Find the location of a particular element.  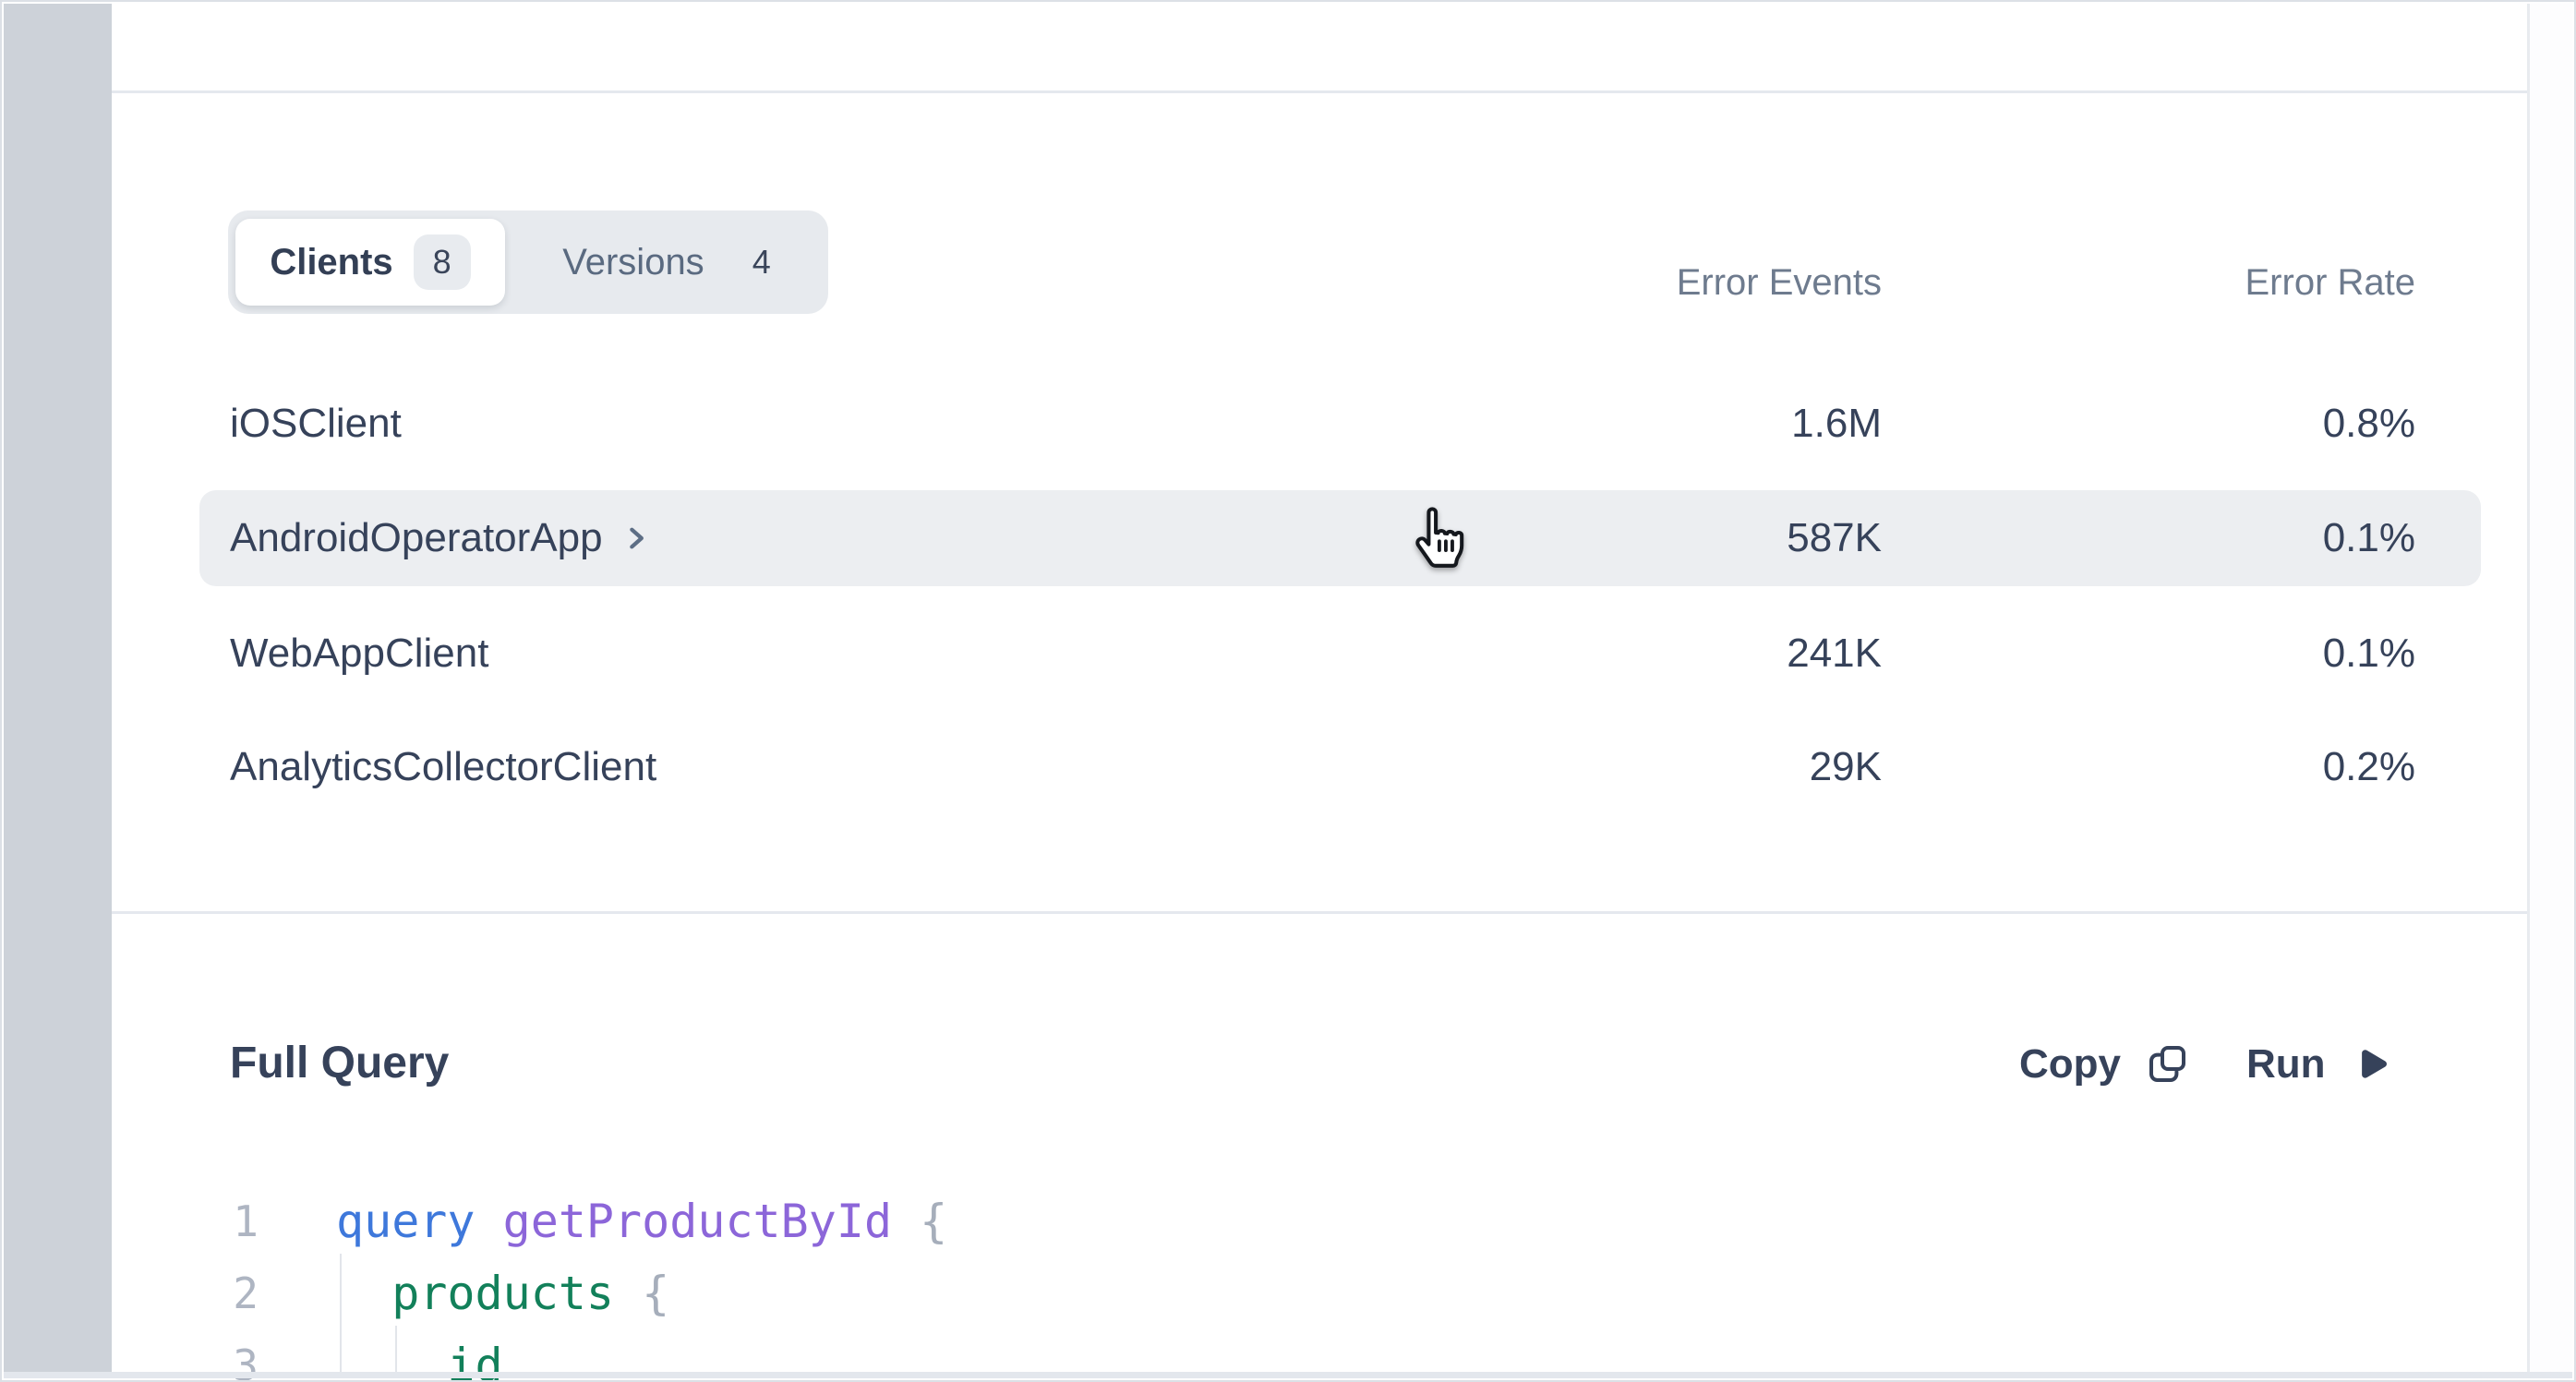

client-error-events: 1.6M is located at coordinates (1836, 424).